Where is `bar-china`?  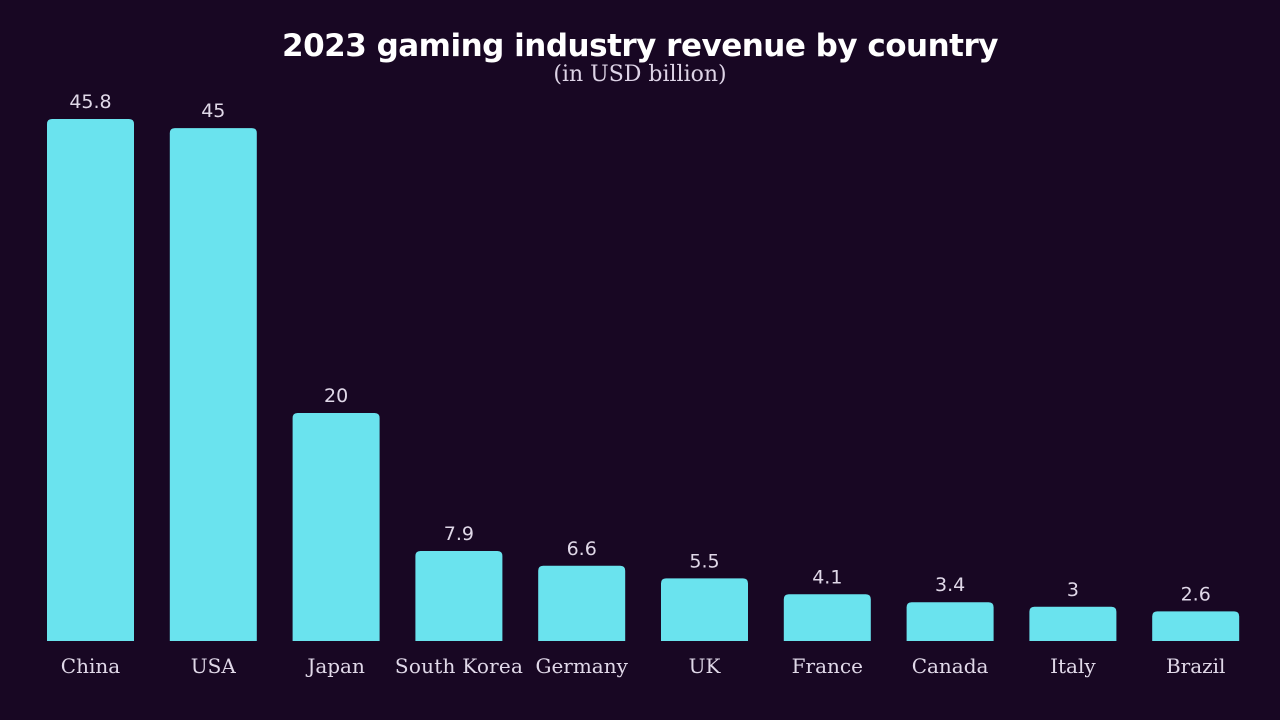 bar-china is located at coordinates (90, 380).